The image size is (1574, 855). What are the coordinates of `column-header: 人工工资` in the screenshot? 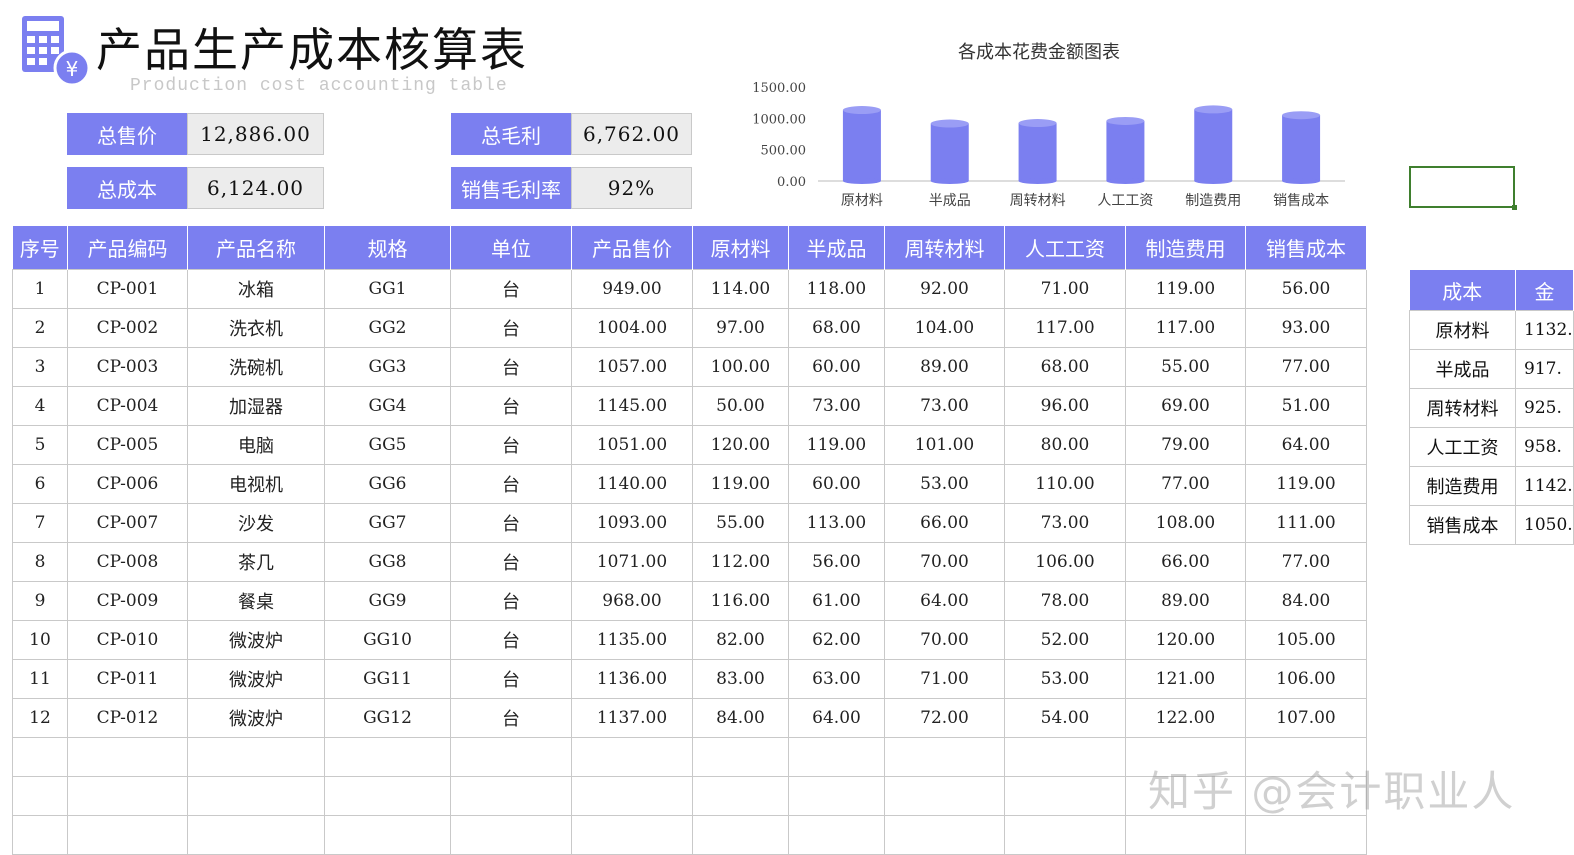 It's located at (1065, 248).